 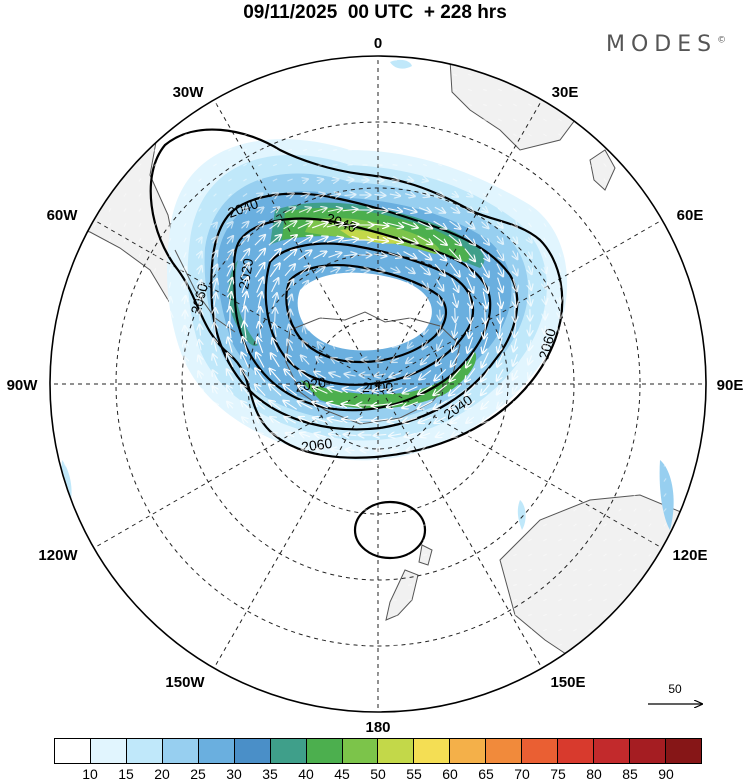 I want to click on colorbar-tick-label: 30, so click(x=234, y=774).